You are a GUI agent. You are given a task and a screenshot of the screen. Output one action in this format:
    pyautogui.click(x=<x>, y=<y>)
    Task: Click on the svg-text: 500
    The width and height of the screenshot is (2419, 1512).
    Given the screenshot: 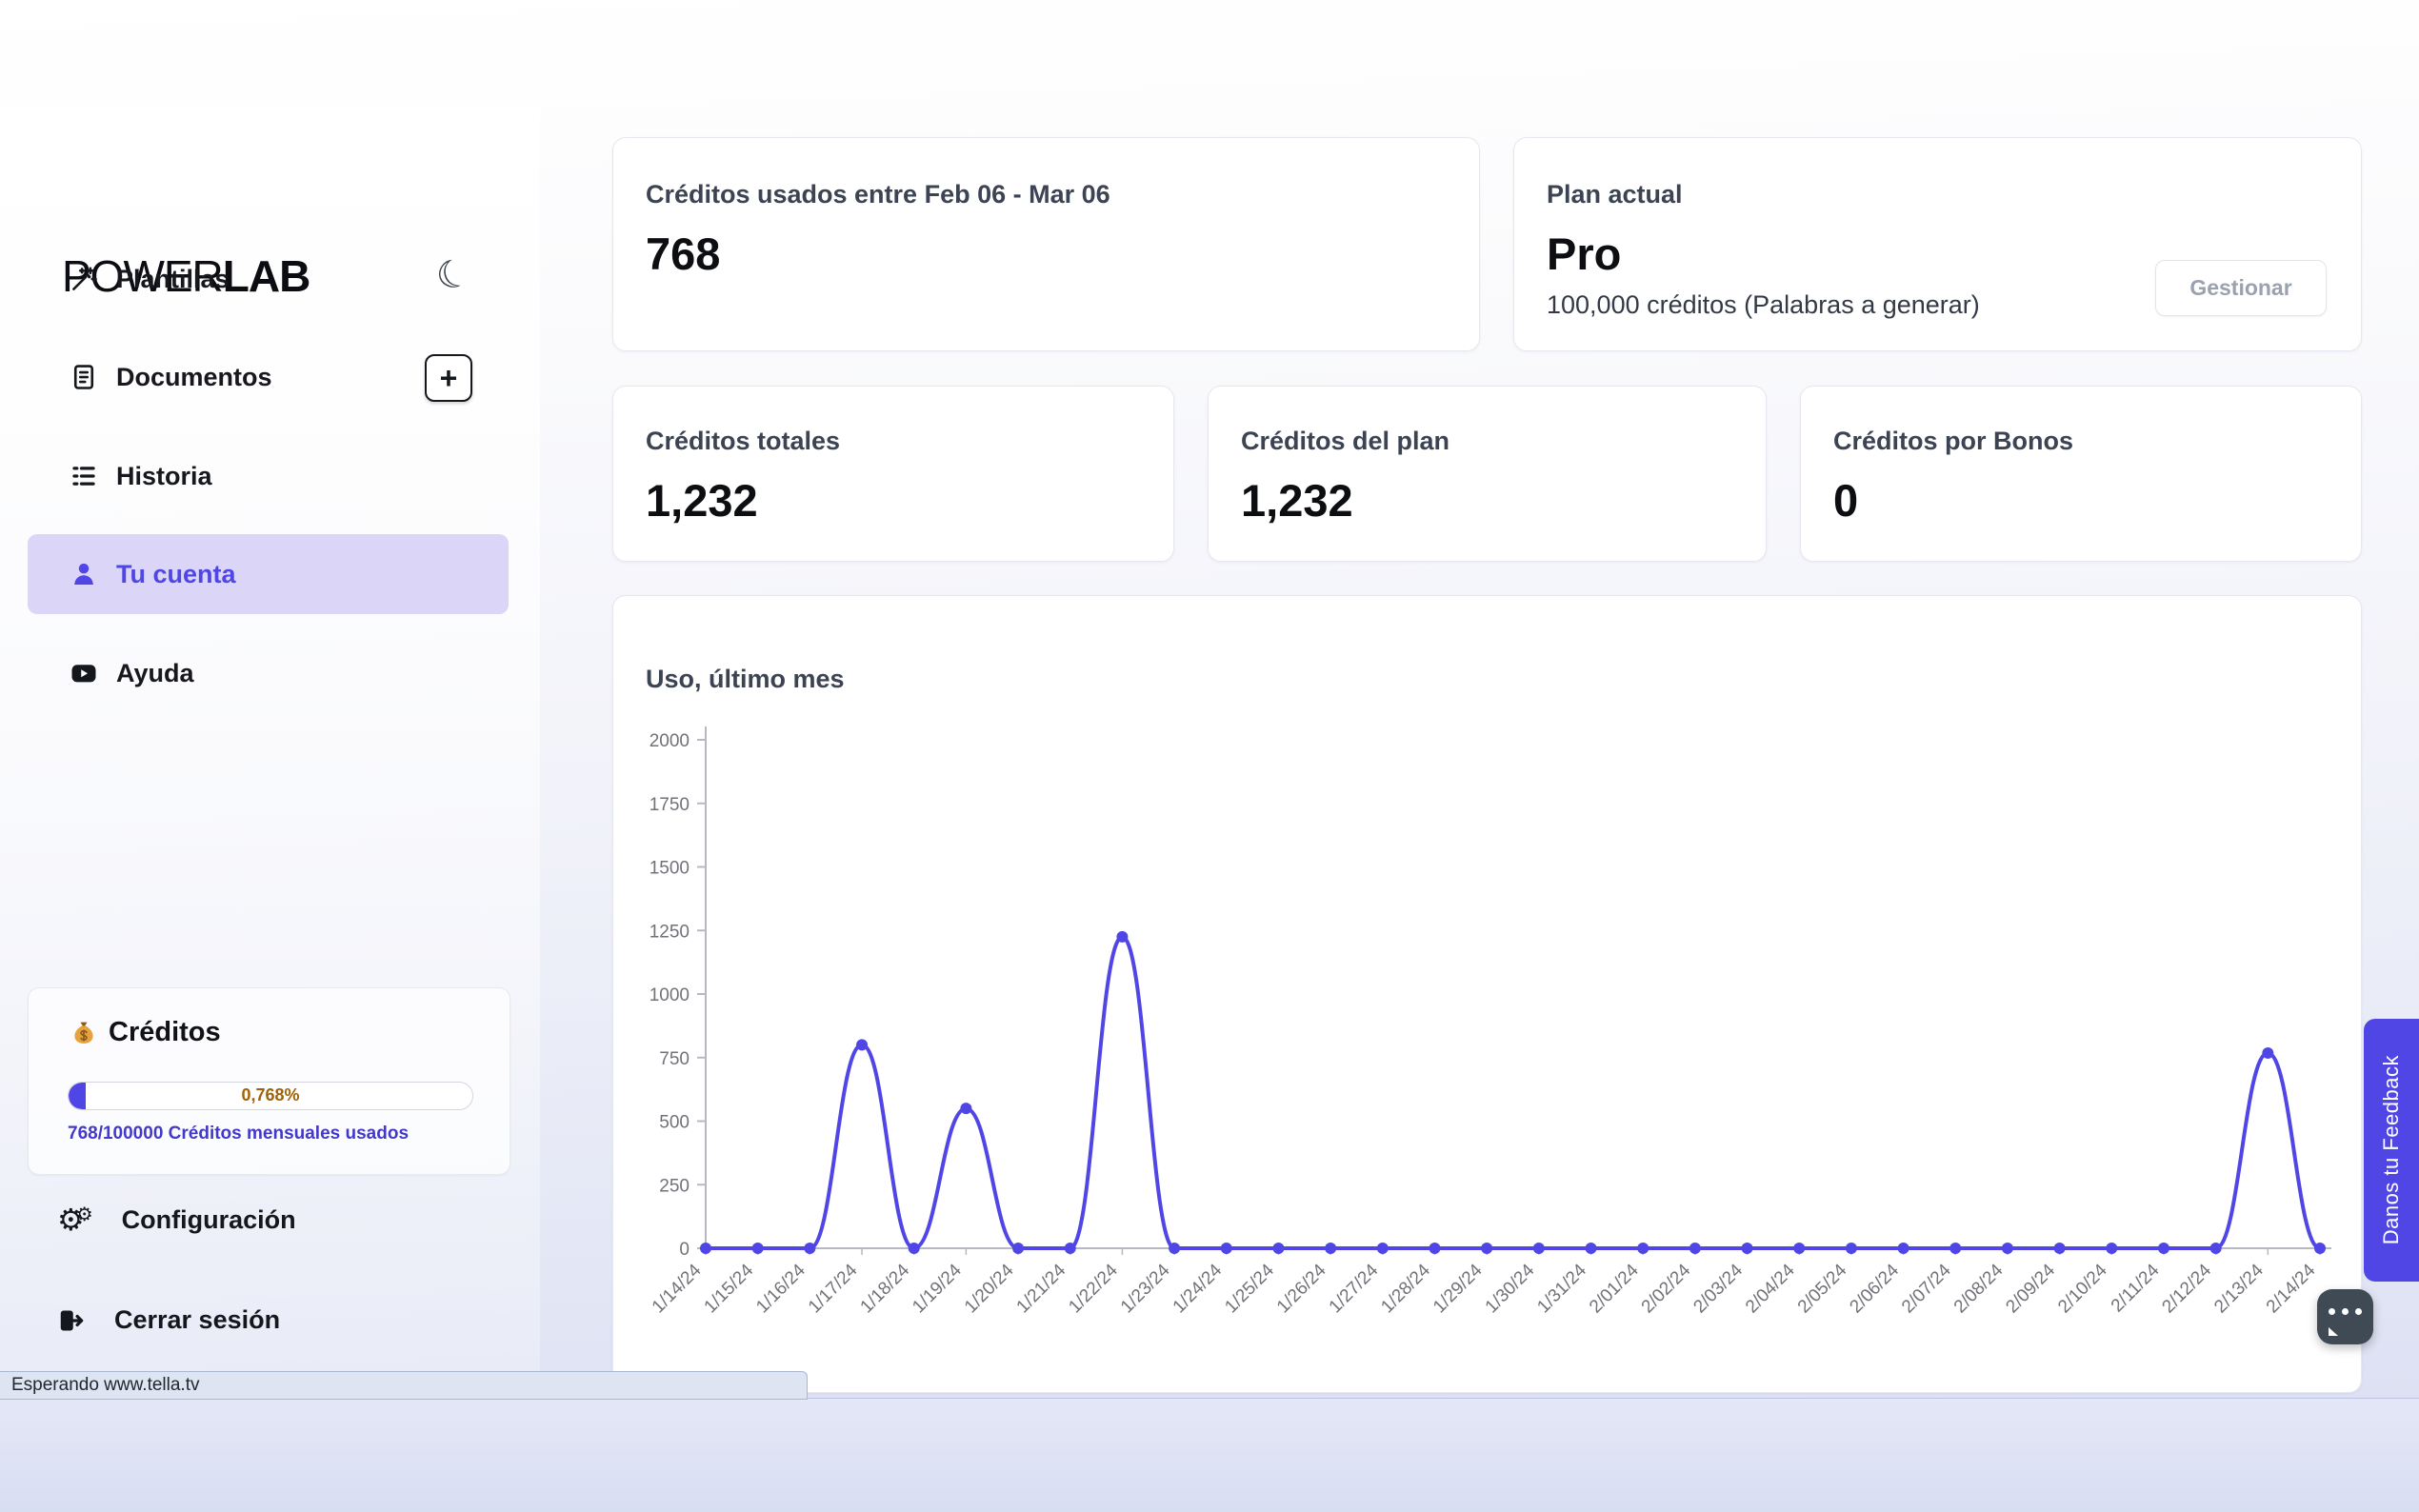 What is the action you would take?
    pyautogui.click(x=674, y=1123)
    